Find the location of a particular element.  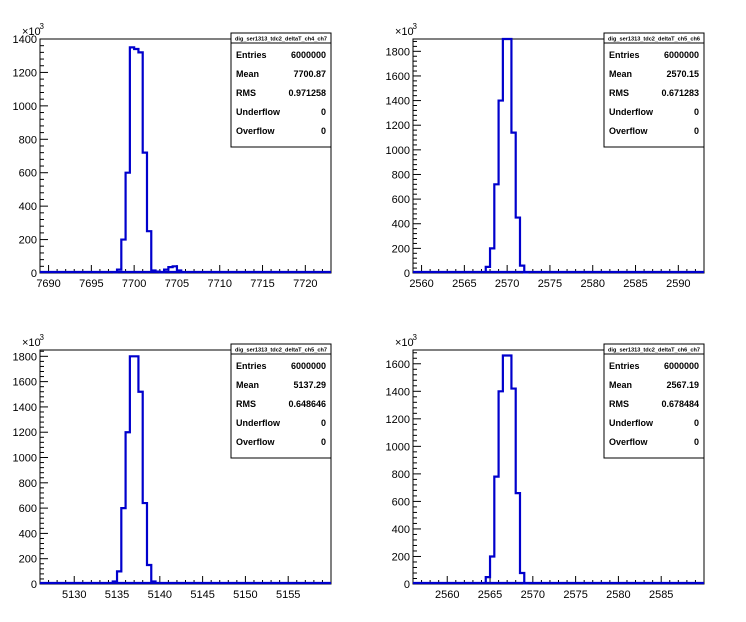

x-tick-label: 7705 is located at coordinates (177, 284).